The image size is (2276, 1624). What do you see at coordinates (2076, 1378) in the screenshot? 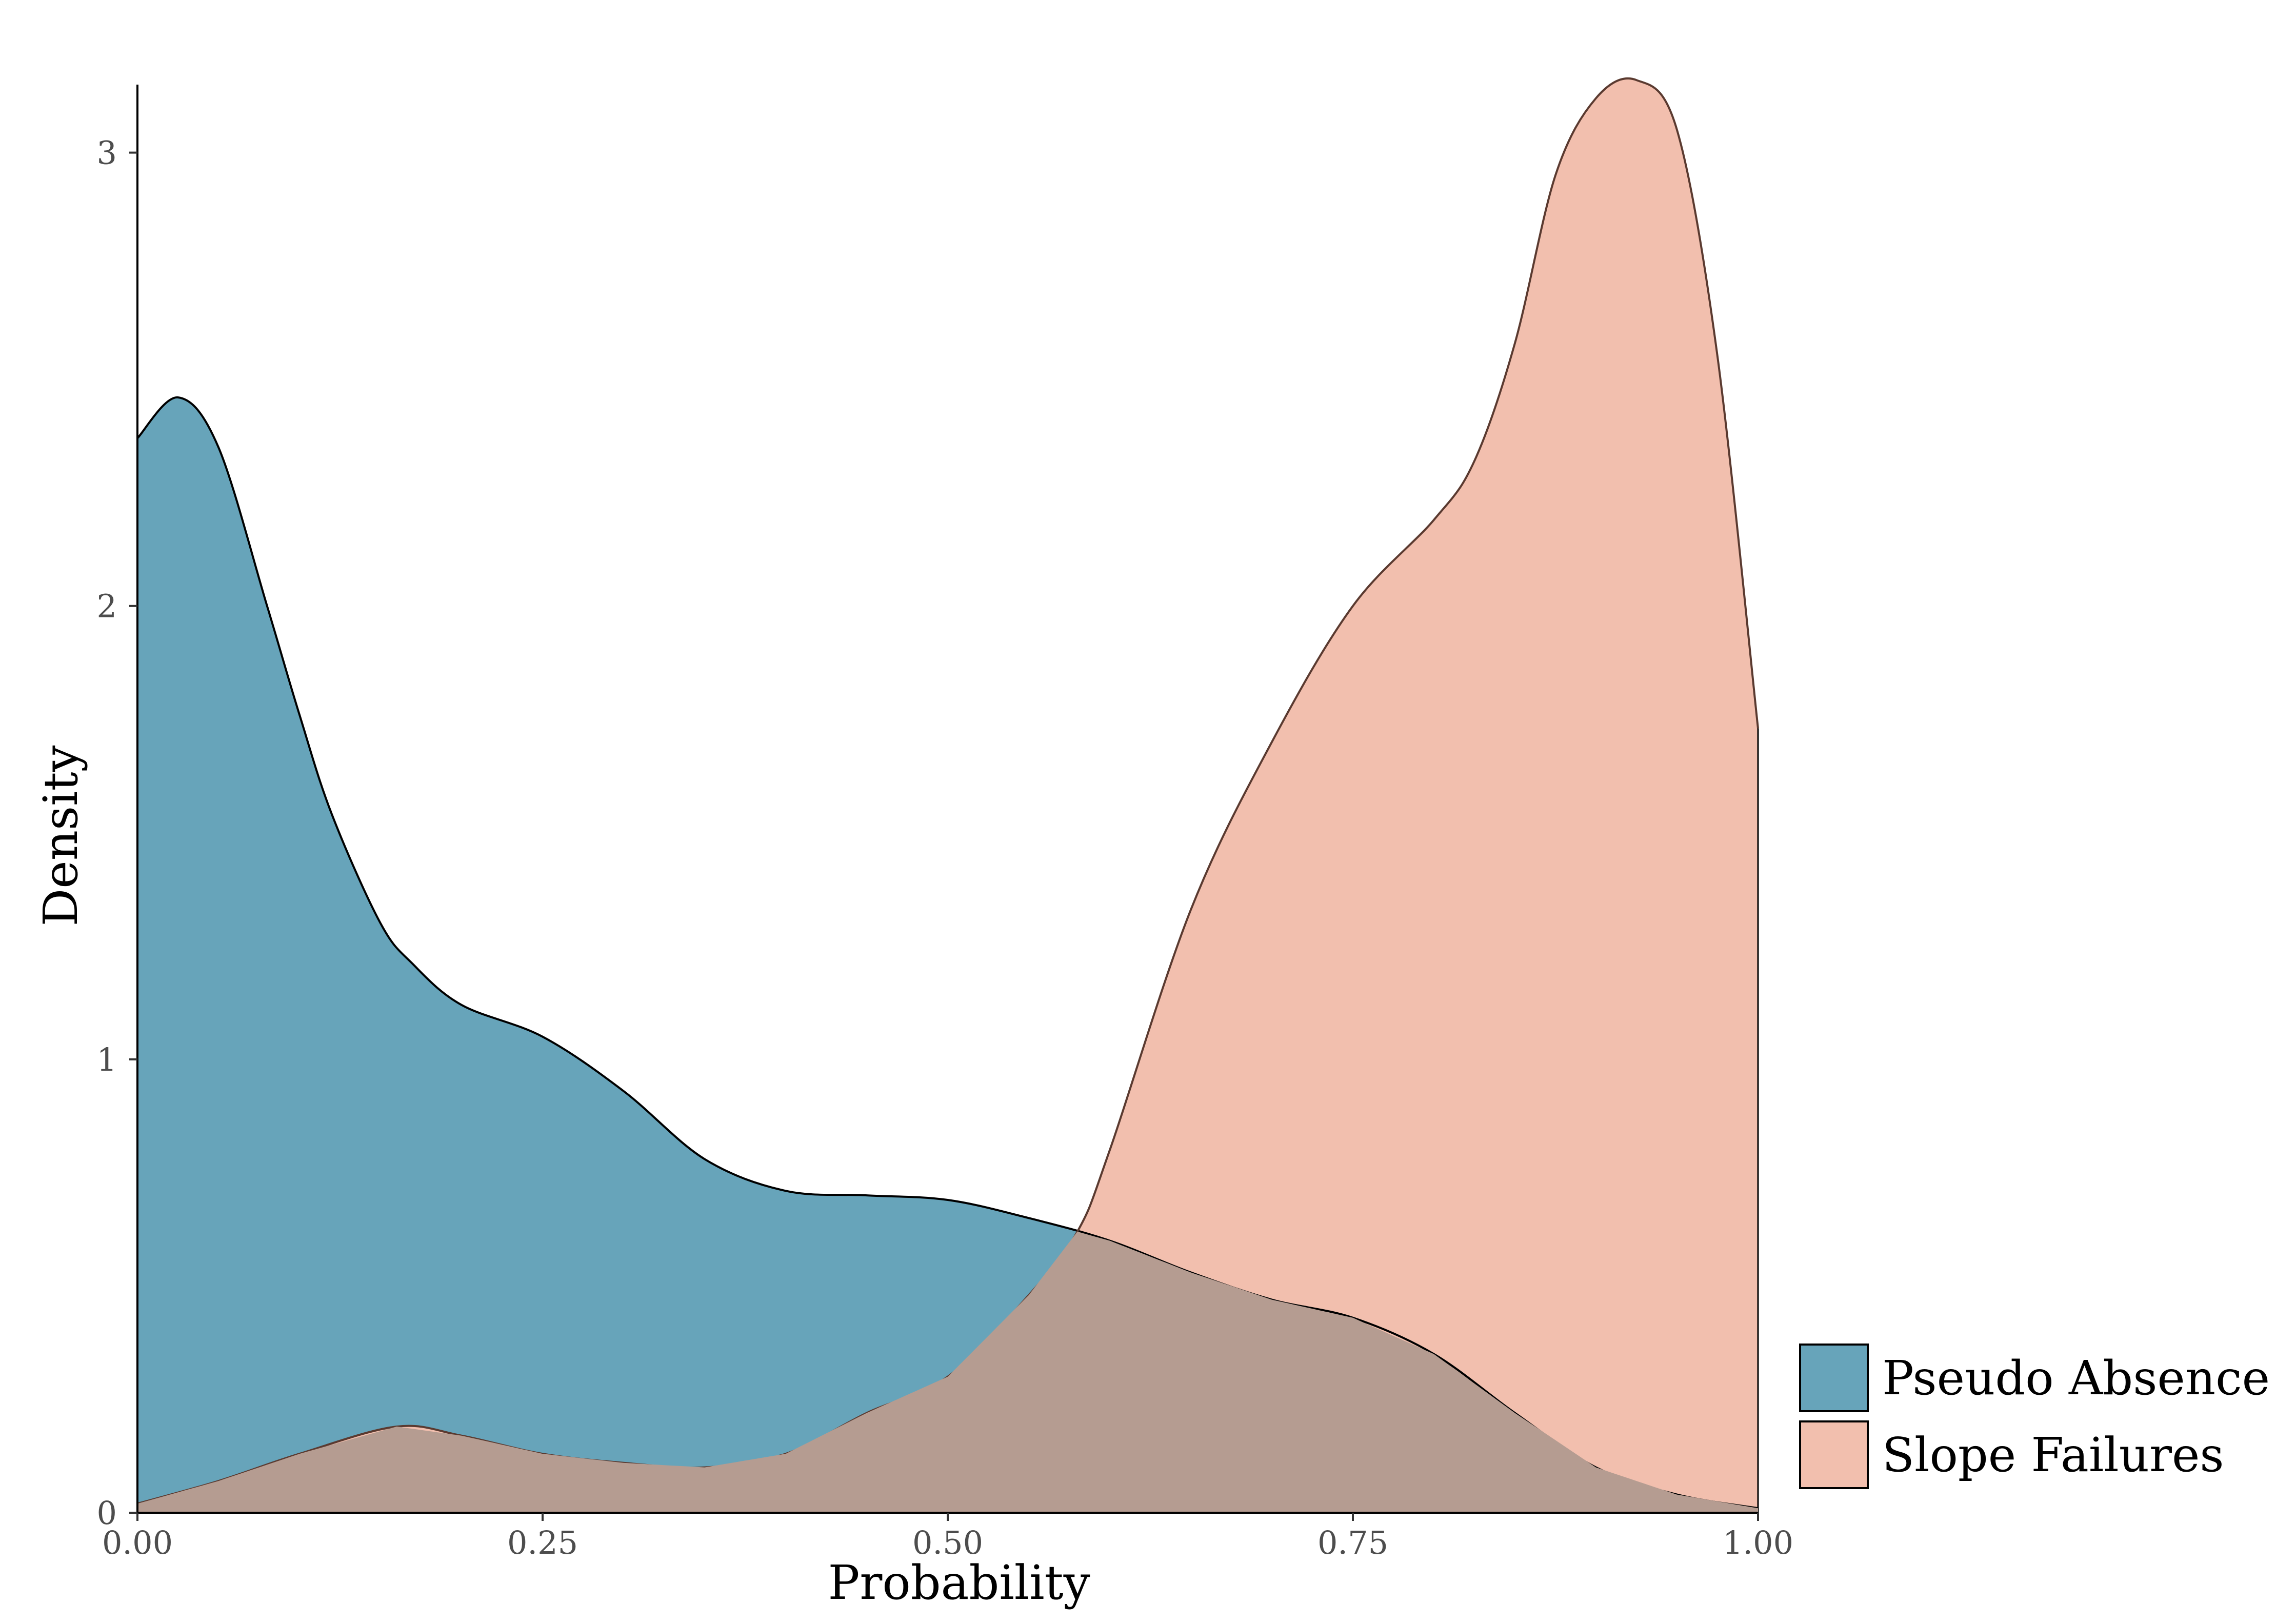
I see `legend-label-pseudo-absence: Pseudo Absence` at bounding box center [2076, 1378].